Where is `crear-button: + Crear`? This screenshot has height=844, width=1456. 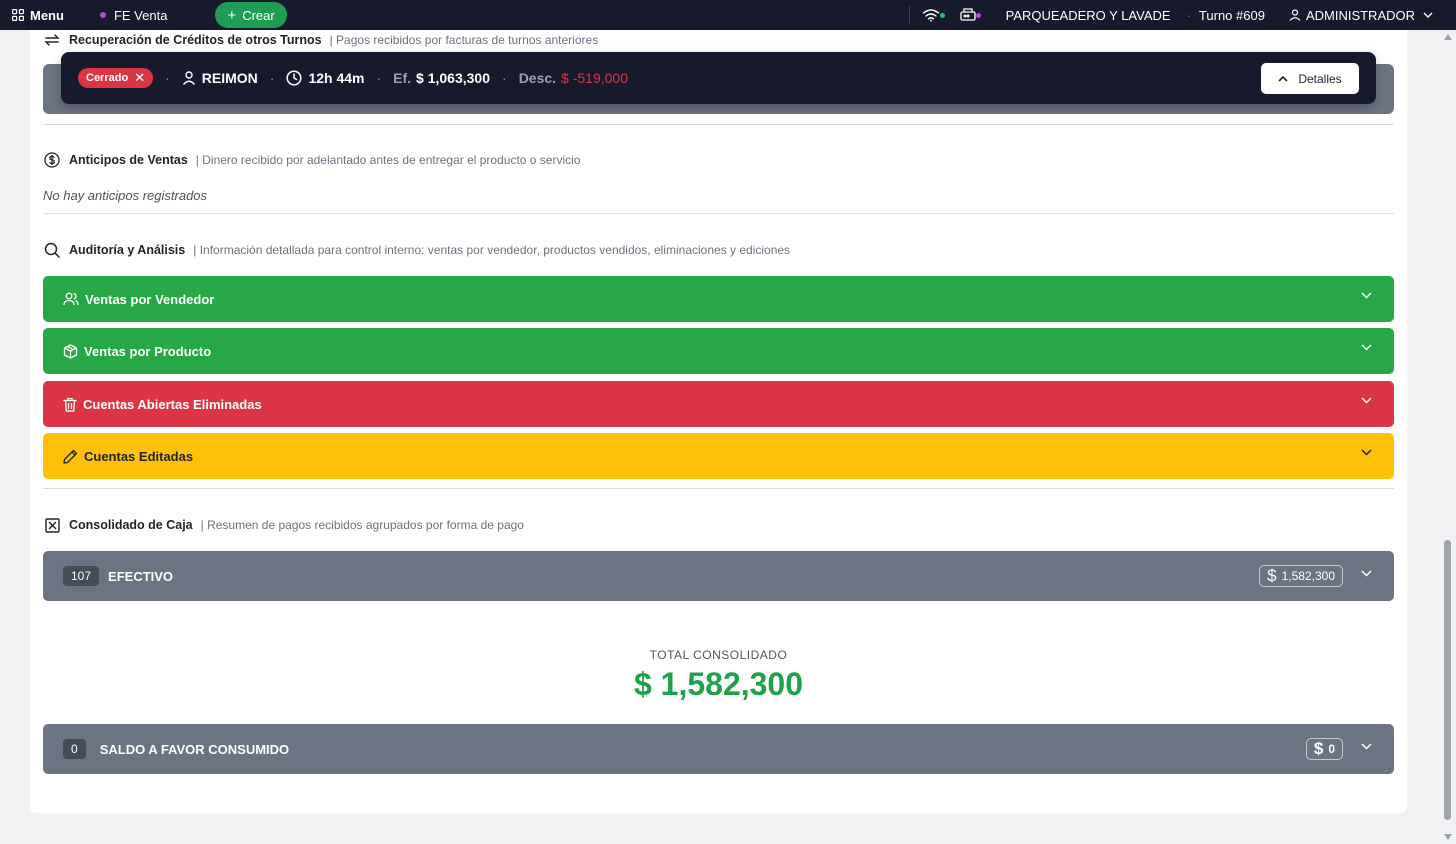 crear-button: + Crear is located at coordinates (251, 15).